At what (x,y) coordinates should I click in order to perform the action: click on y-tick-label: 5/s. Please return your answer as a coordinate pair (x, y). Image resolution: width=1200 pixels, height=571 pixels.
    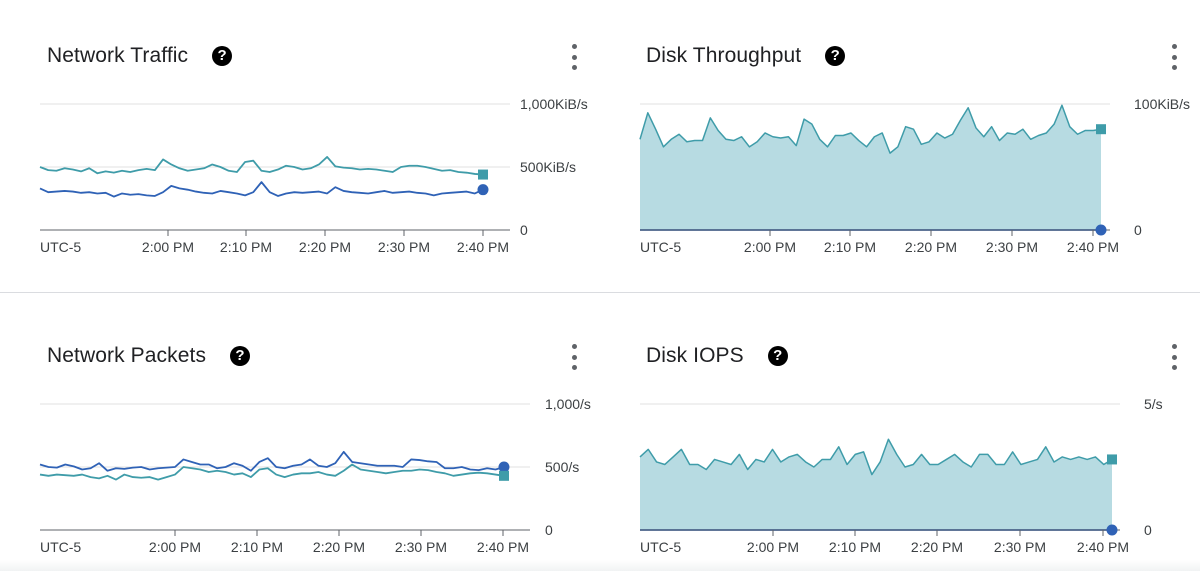
    Looking at the image, I should click on (1153, 404).